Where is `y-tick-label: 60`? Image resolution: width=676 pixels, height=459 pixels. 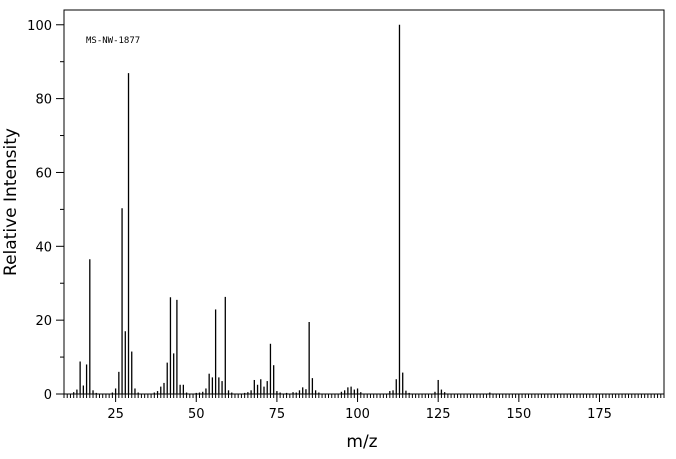 y-tick-label: 60 is located at coordinates (43, 173).